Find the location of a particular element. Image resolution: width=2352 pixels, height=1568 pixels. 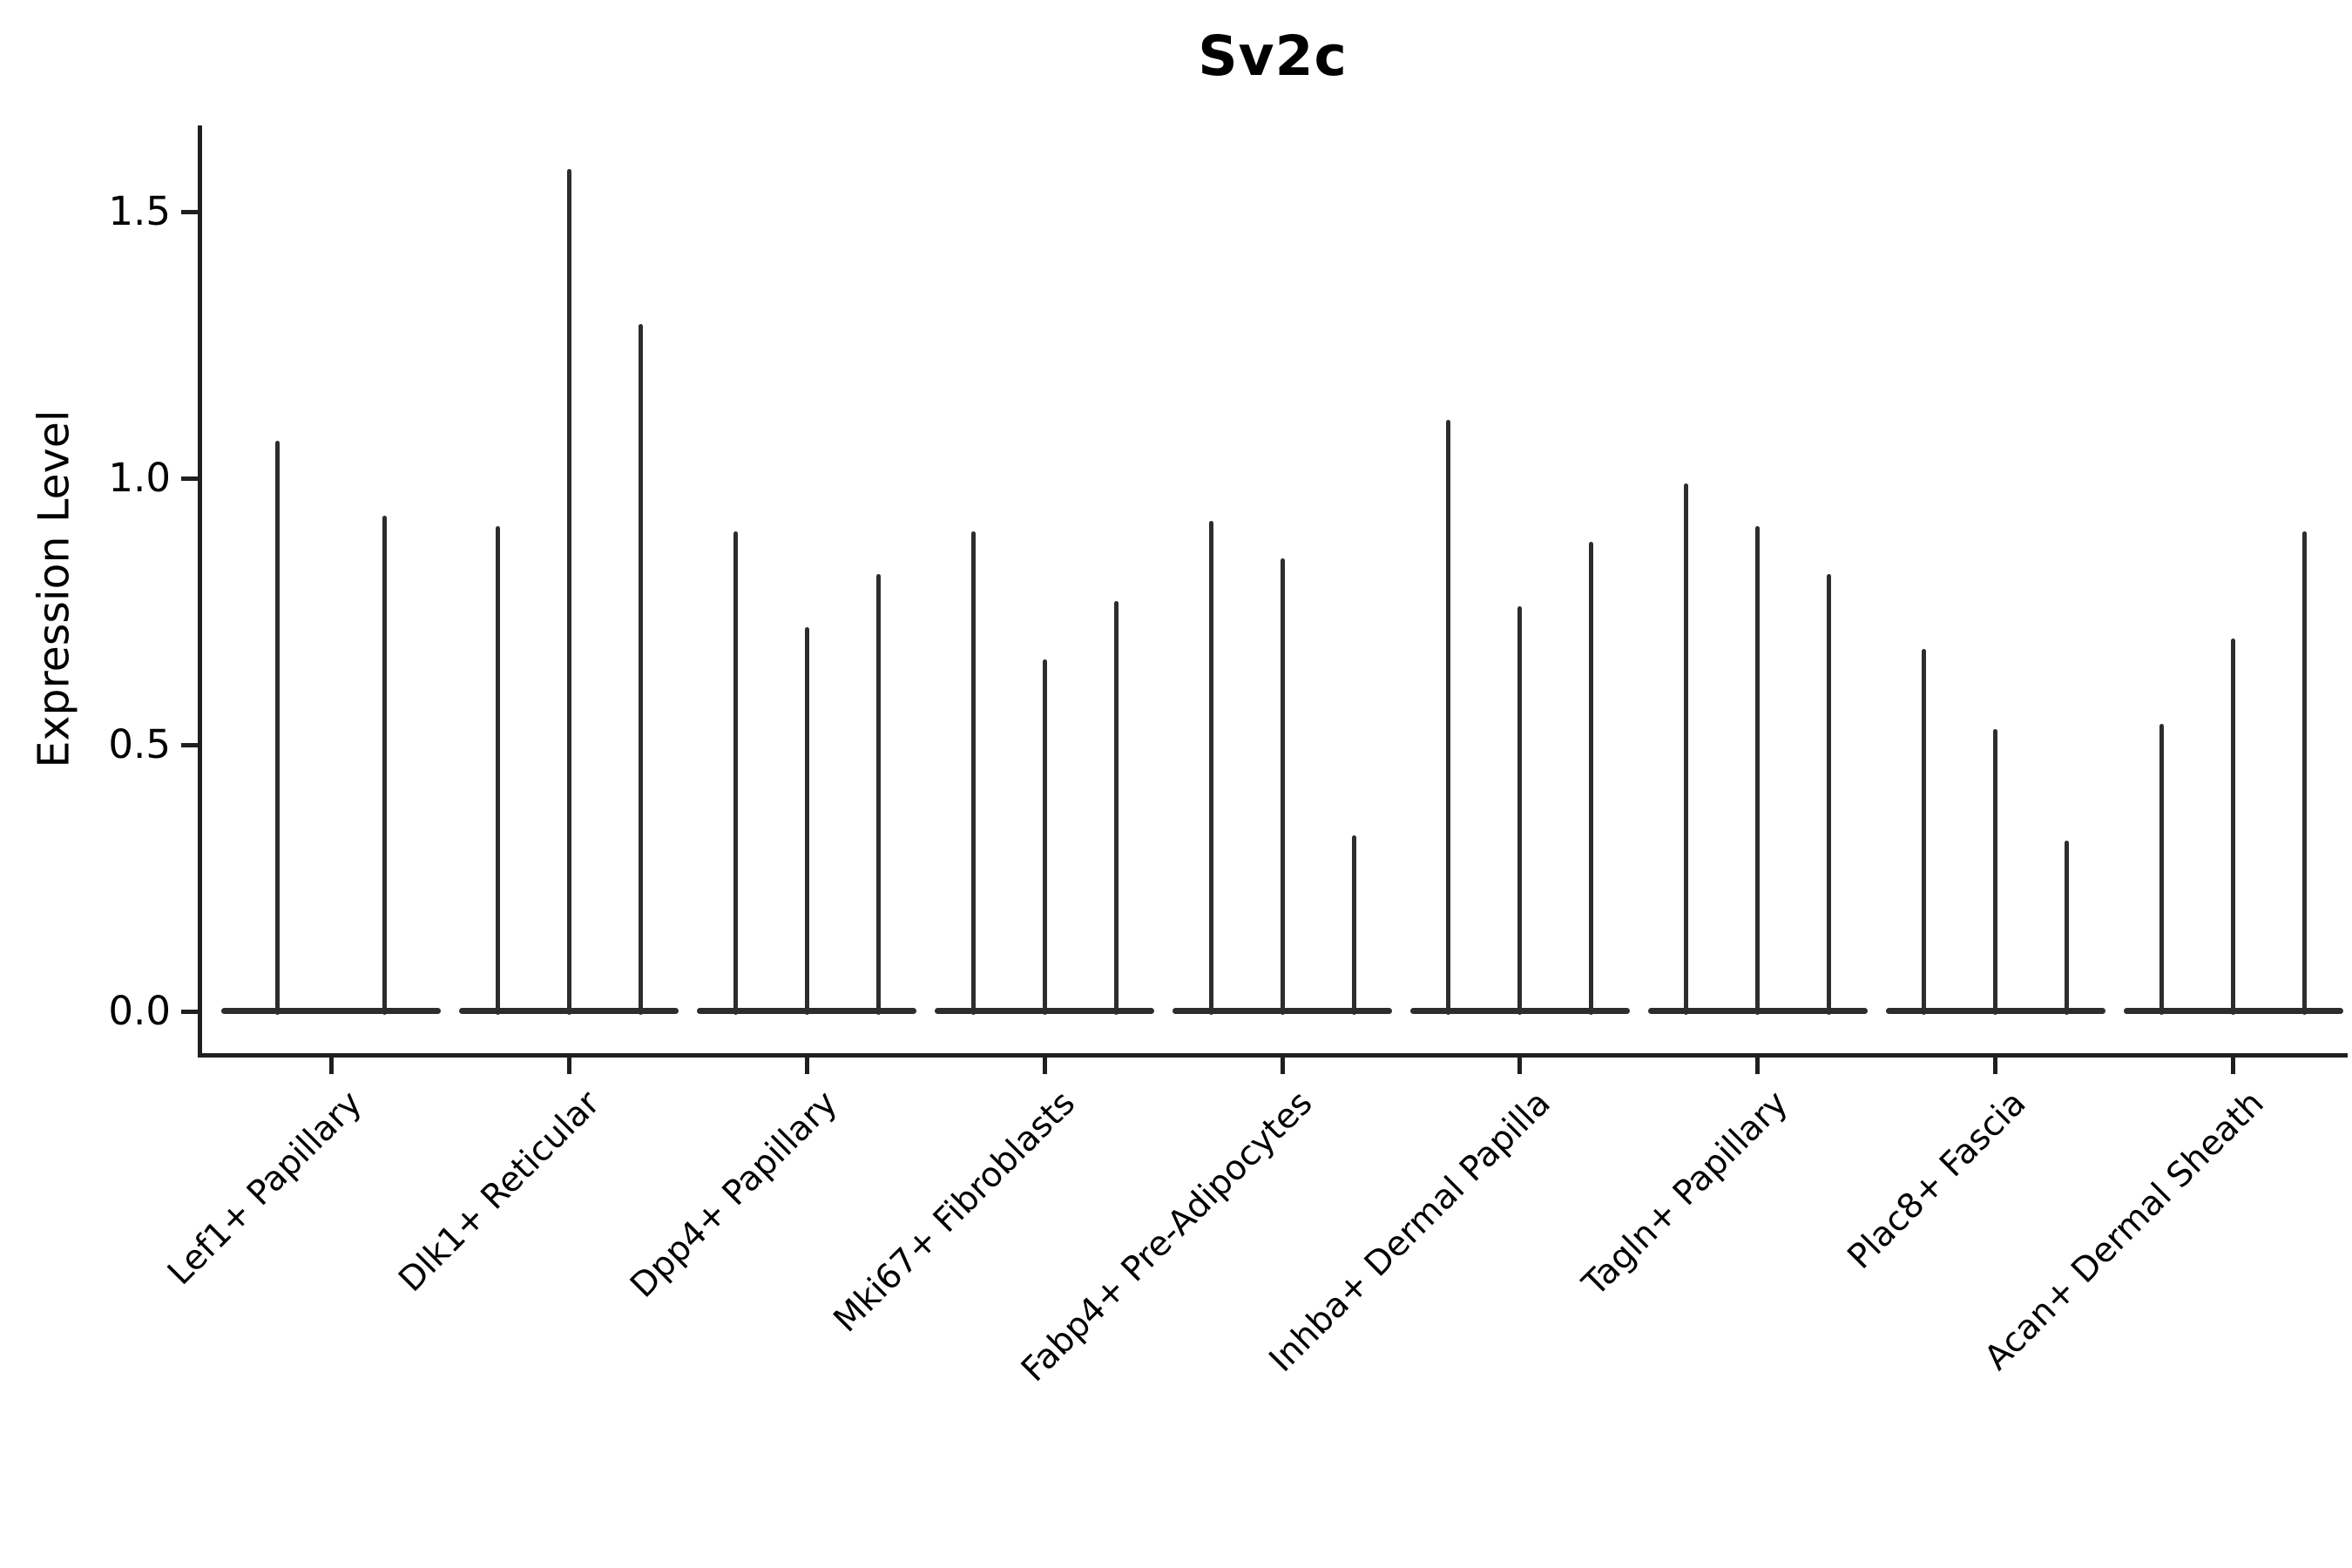

y-axis-spine is located at coordinates (200, 591).